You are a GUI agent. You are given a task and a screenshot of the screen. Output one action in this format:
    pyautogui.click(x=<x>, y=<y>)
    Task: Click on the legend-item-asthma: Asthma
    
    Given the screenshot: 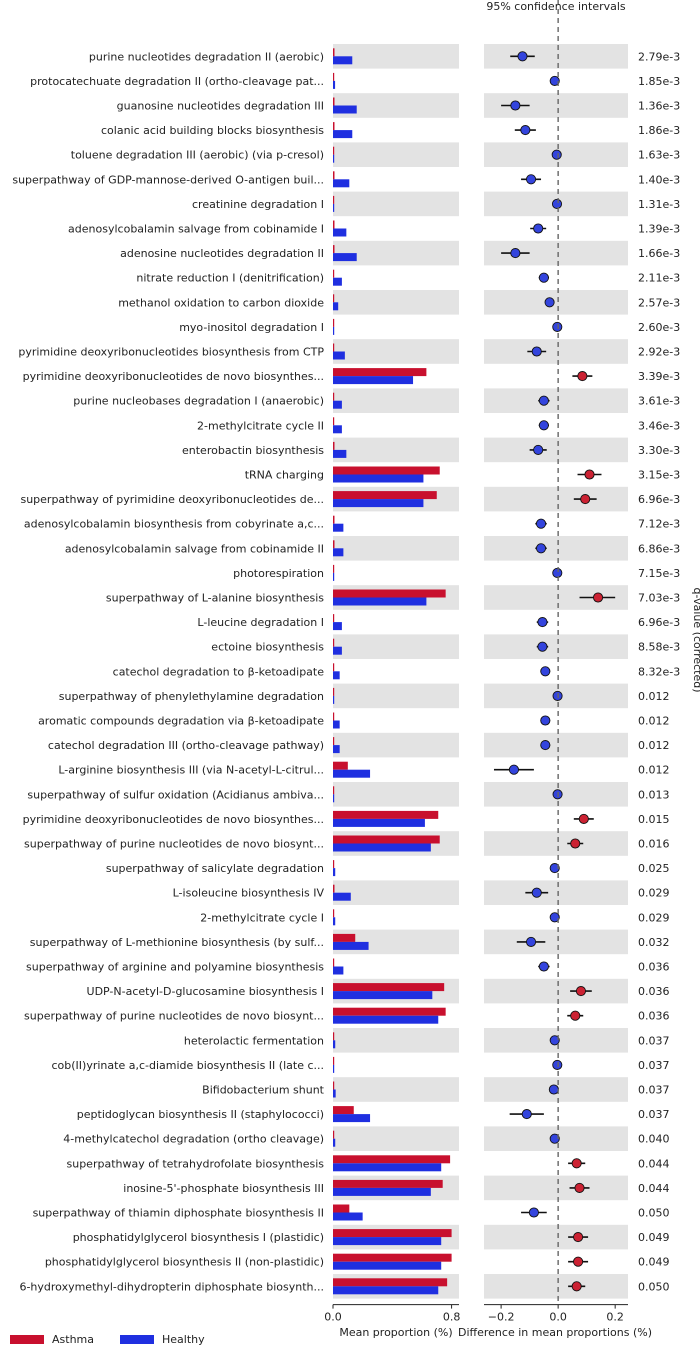 What is the action you would take?
    pyautogui.click(x=52, y=1339)
    